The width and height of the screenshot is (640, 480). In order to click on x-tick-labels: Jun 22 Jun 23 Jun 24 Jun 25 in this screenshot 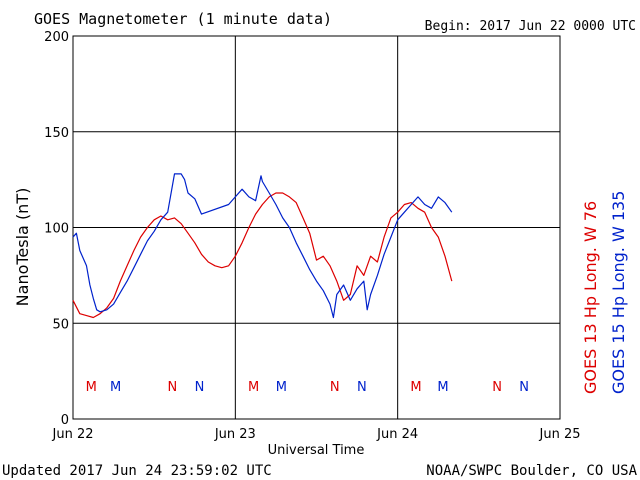, I will do `click(316, 434)`.